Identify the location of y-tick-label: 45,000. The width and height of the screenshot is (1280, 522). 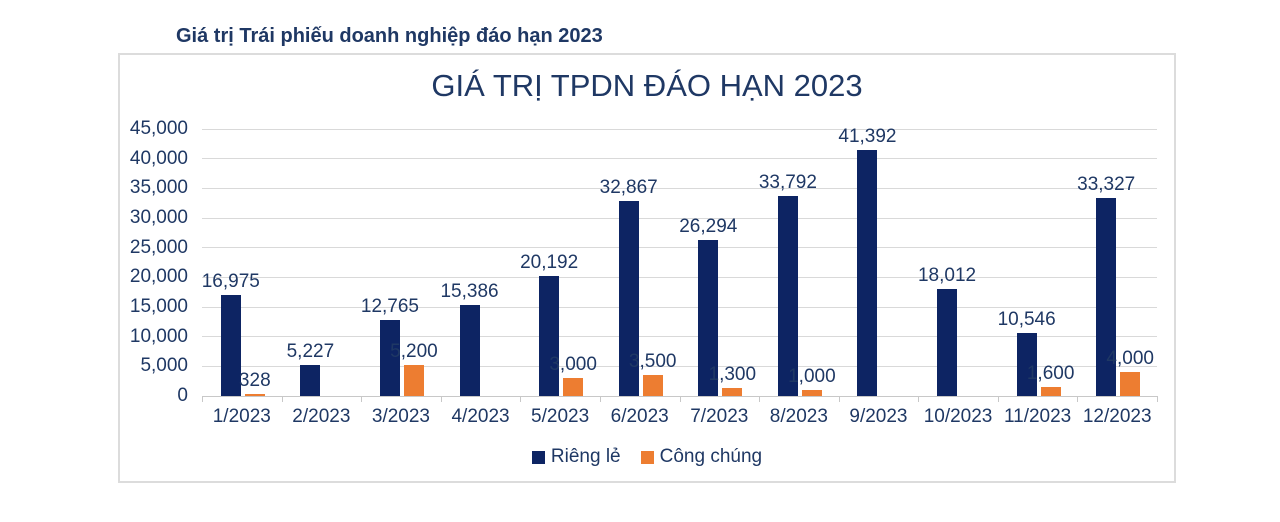
(158, 128).